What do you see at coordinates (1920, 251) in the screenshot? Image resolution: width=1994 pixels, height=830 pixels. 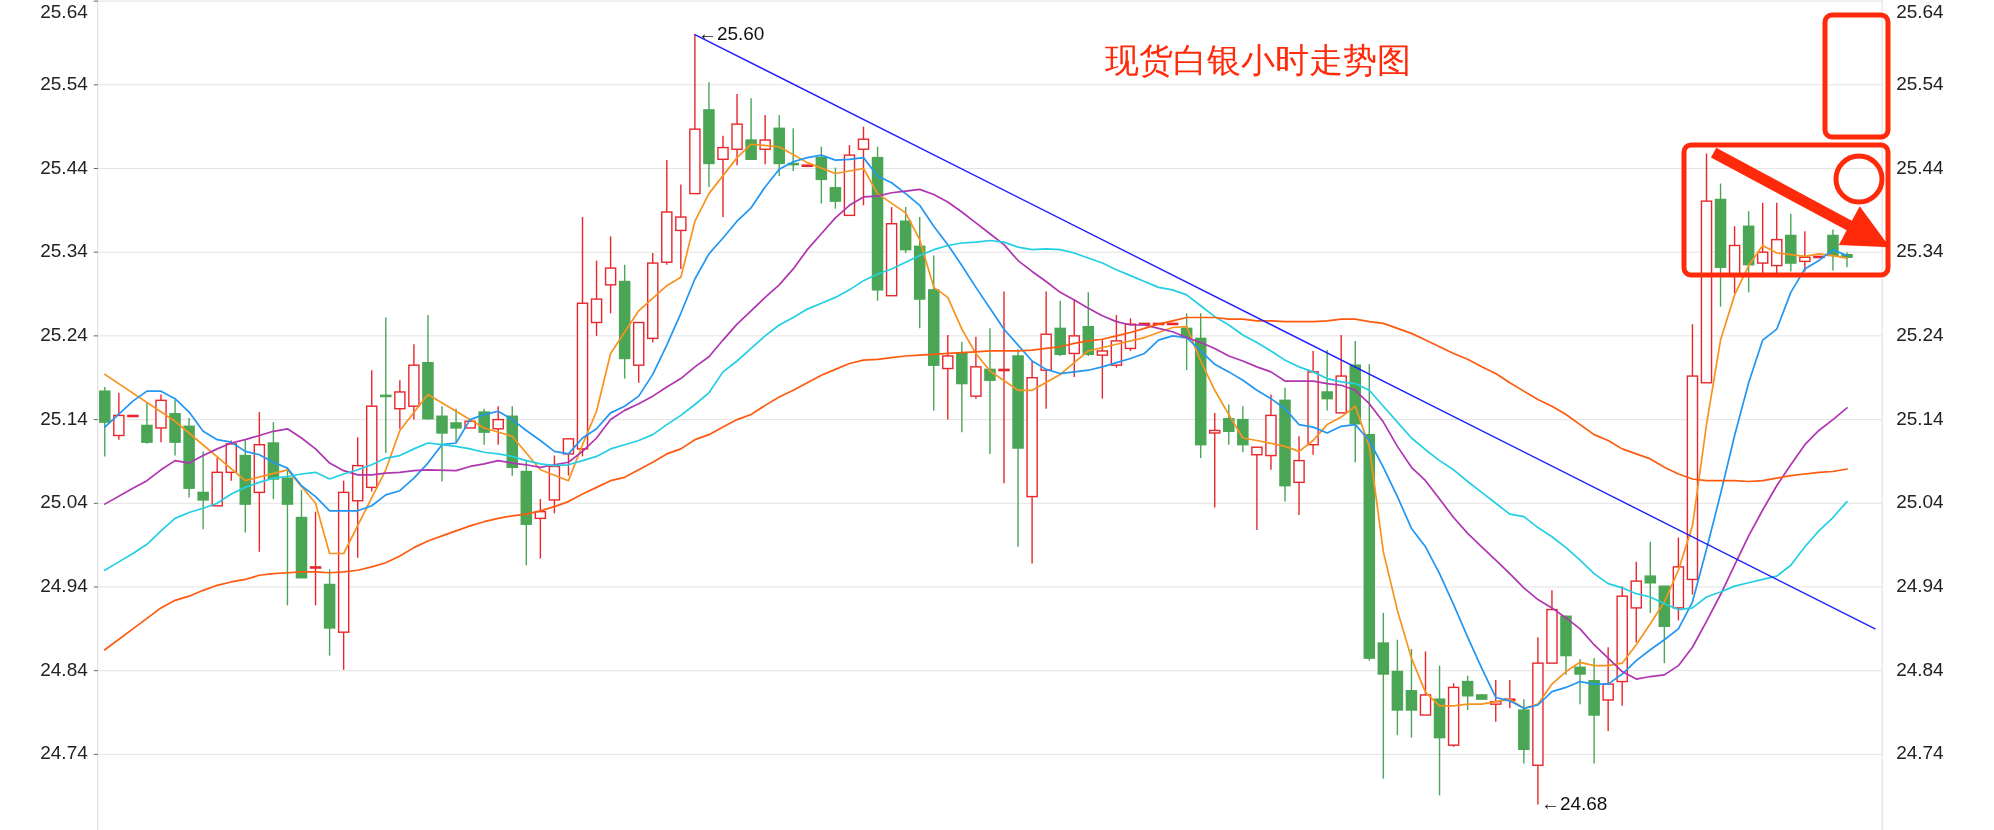 I see `y2-tick-label: 25.34` at bounding box center [1920, 251].